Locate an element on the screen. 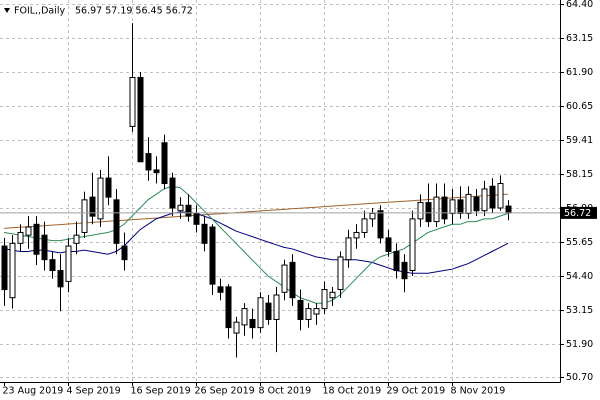 Image resolution: width=600 pixels, height=400 pixels. y-tick-label: 59.41 is located at coordinates (579, 140).